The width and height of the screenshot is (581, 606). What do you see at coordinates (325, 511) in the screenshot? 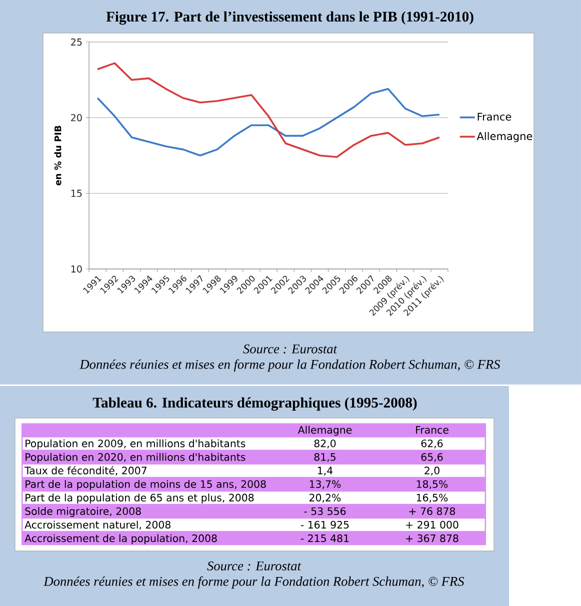
I see `text: - 53 556` at bounding box center [325, 511].